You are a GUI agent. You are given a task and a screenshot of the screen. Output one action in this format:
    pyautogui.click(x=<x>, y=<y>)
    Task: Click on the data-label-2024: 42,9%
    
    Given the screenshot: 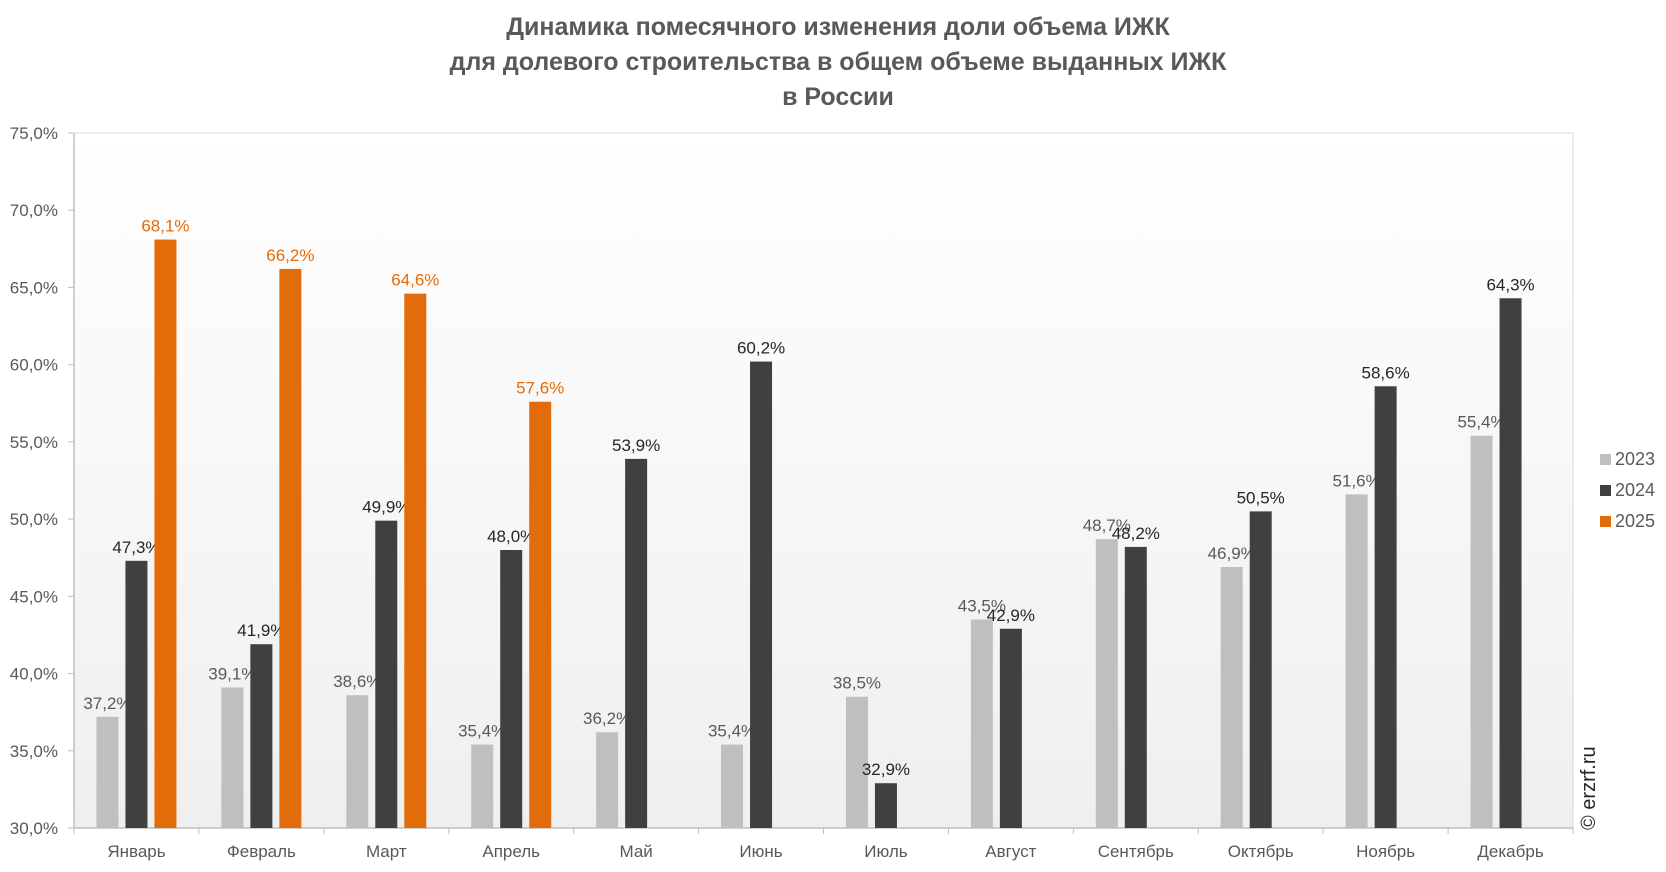 What is the action you would take?
    pyautogui.click(x=1011, y=615)
    